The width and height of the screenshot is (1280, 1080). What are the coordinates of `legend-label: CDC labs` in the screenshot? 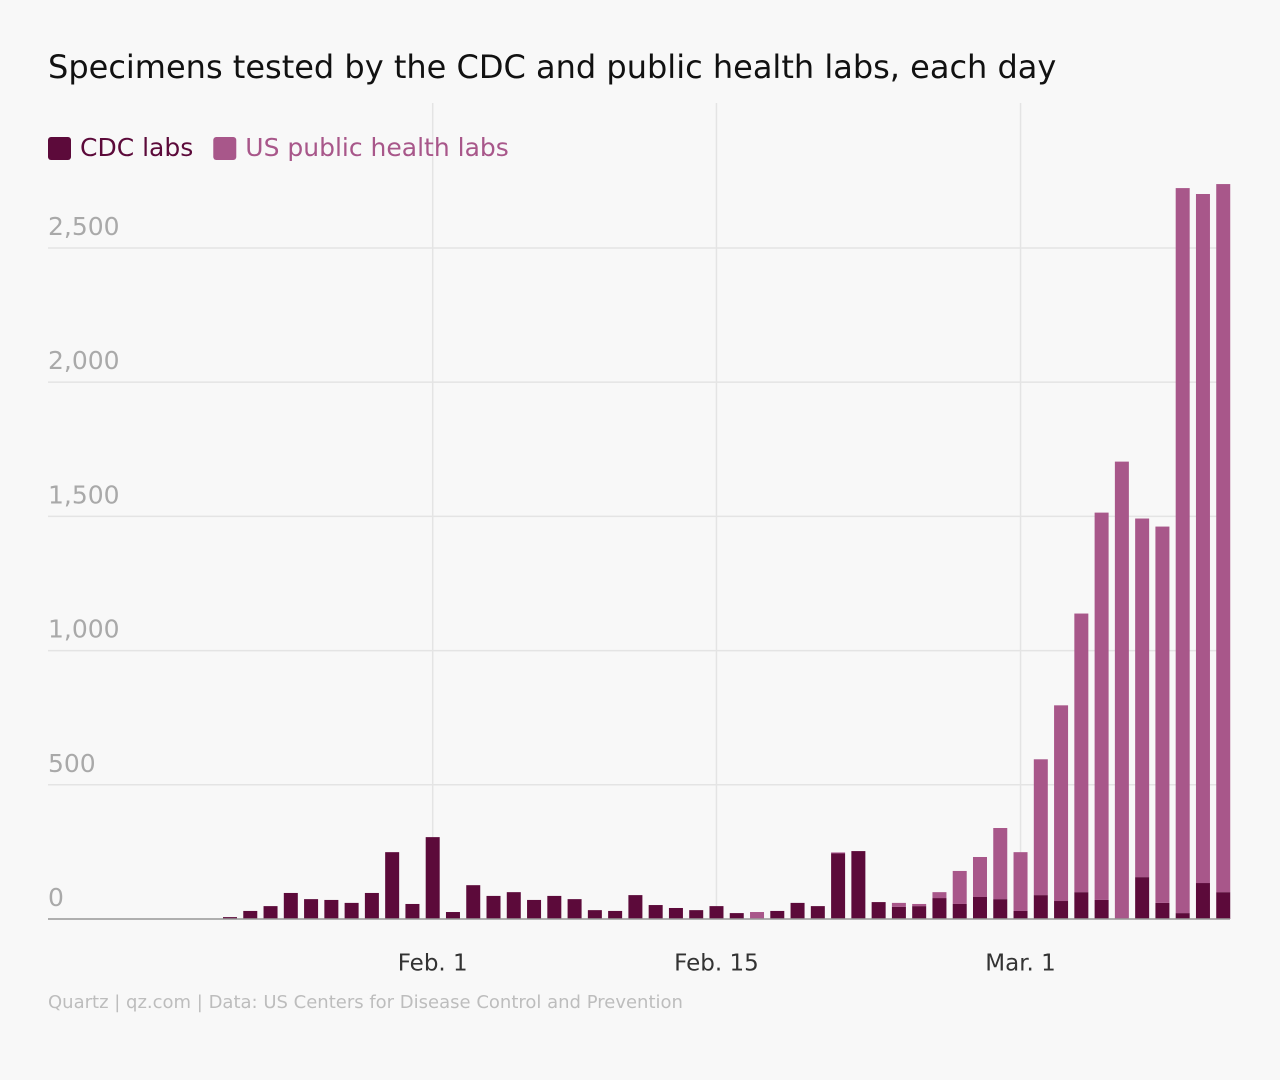 It's located at (136, 147).